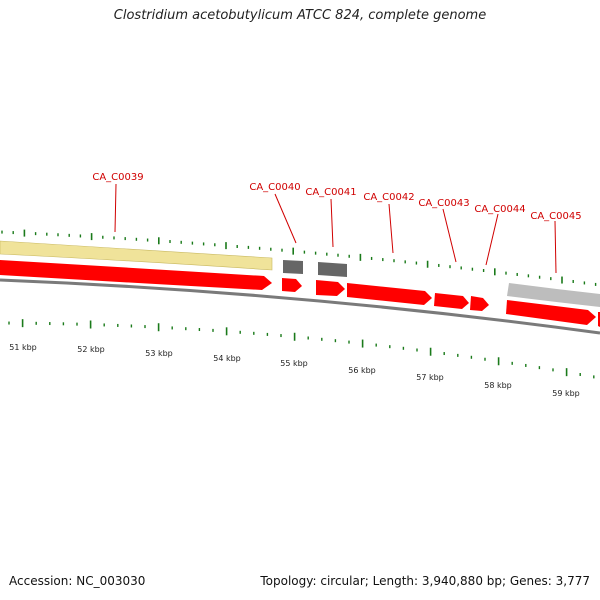  Describe the element at coordinates (479, 303) in the screenshot. I see `gene-arrow-ca-c0044` at that location.